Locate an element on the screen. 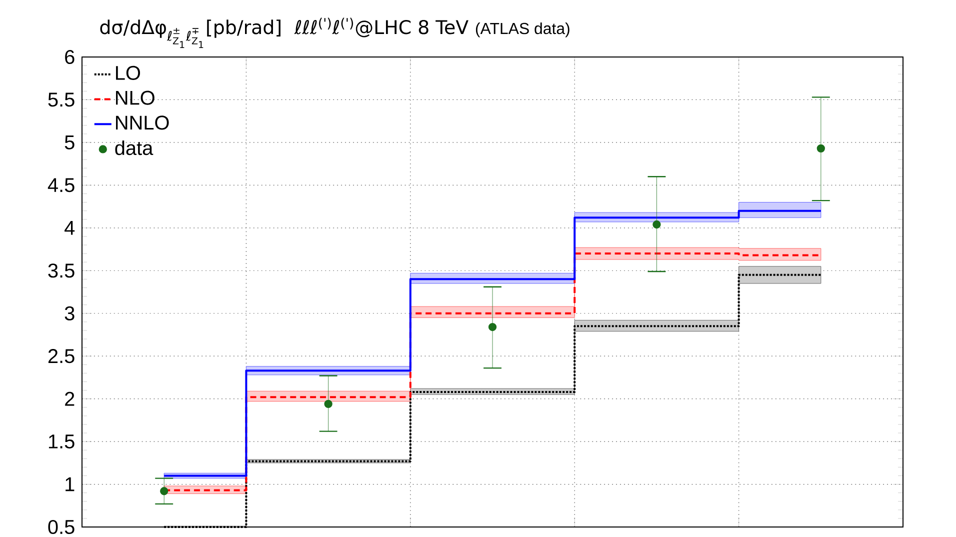 This screenshot has height=537, width=956. legend-label: LO is located at coordinates (128, 73).